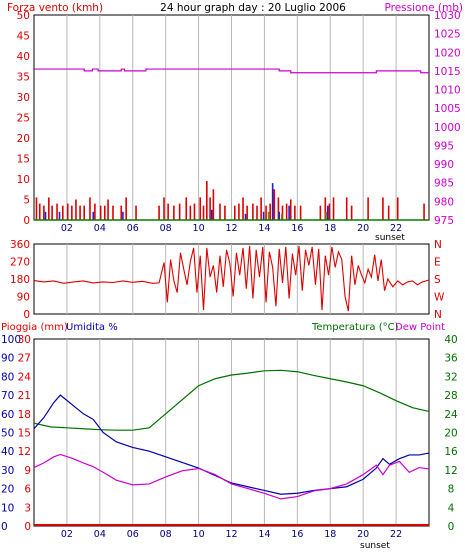  What do you see at coordinates (447, 53) in the screenshot?
I see `pressure-tick-label: 1020` at bounding box center [447, 53].